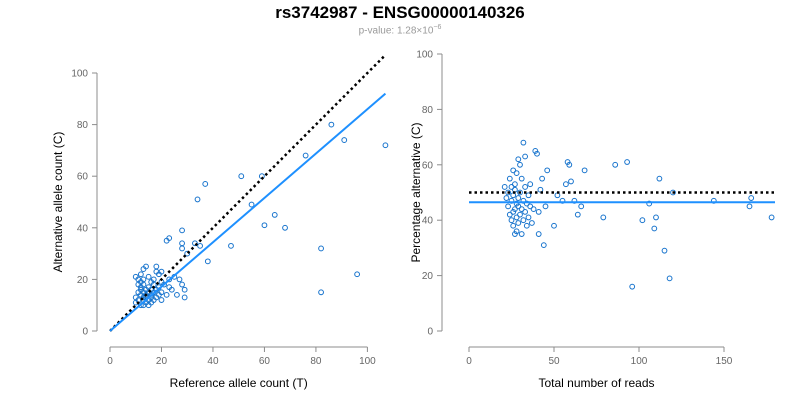 The height and width of the screenshot is (400, 800). I want to click on y-tick-label: 100, so click(424, 55).